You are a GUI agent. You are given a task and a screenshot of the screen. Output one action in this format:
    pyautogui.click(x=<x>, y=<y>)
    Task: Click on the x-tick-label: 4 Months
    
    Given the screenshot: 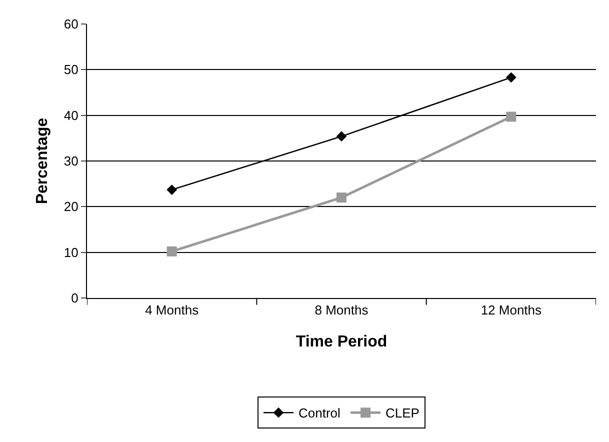 What is the action you would take?
    pyautogui.click(x=172, y=310)
    